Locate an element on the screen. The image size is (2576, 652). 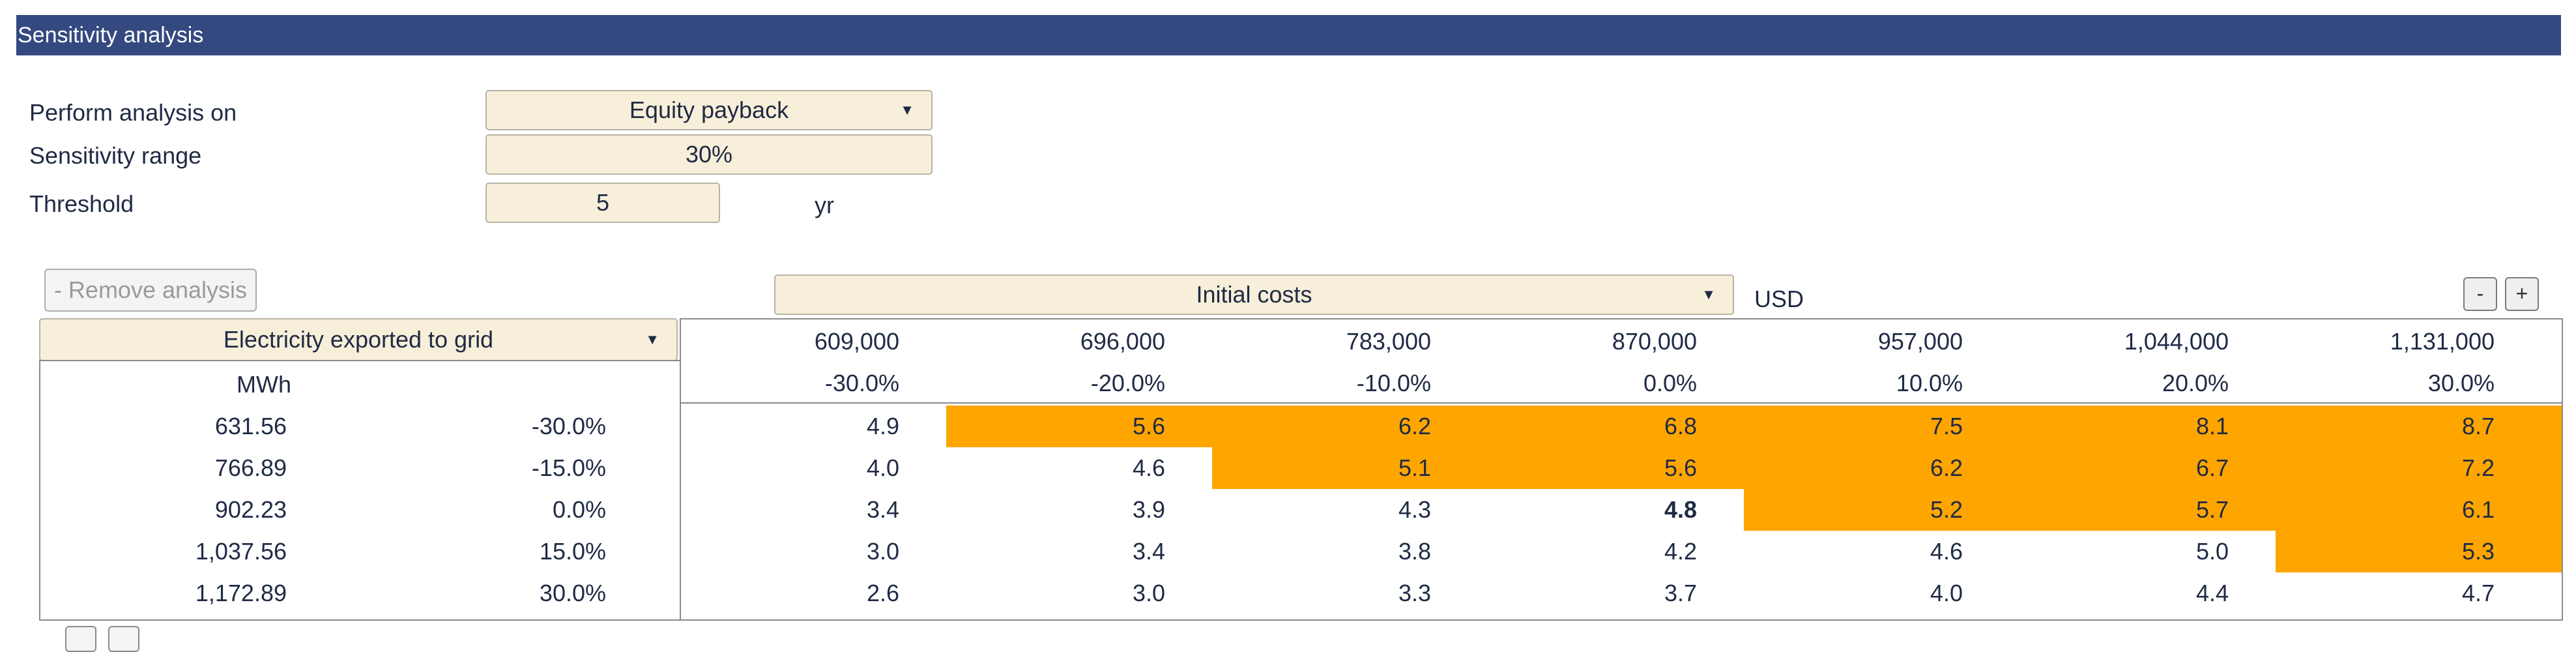
column-value: 696,000 is located at coordinates (1122, 342).